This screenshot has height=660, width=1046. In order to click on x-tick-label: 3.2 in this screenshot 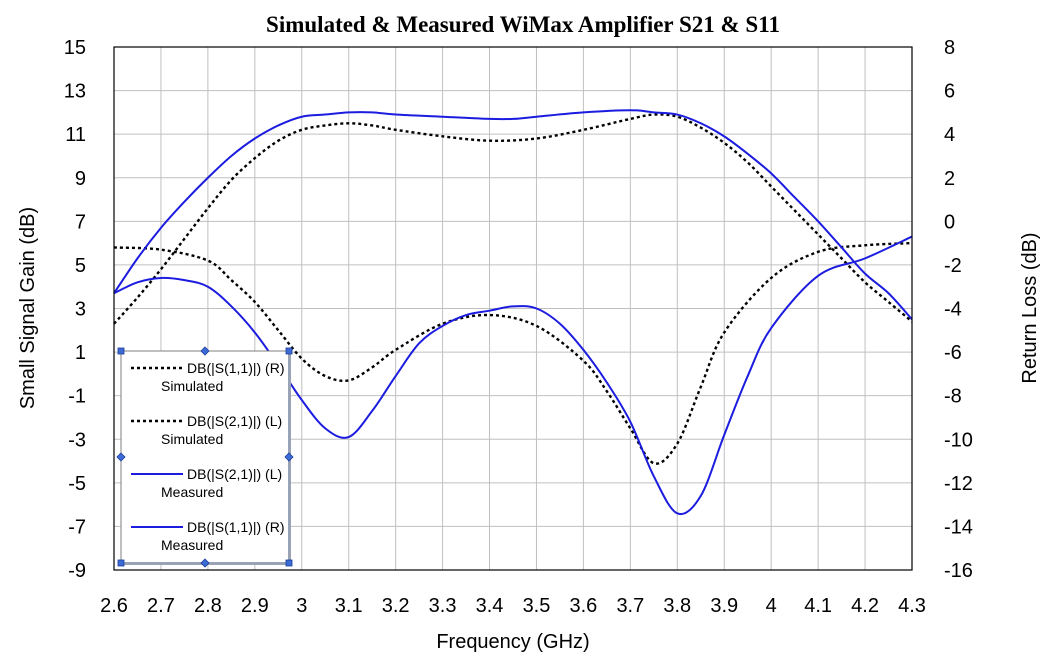, I will do `click(396, 606)`.